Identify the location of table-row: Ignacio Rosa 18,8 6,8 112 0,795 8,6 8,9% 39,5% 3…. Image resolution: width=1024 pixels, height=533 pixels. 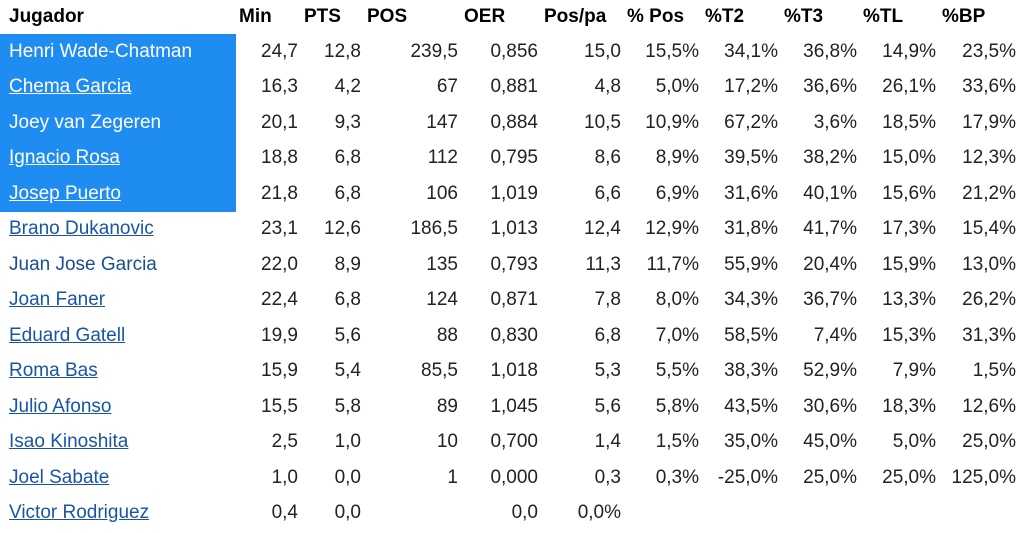
(512, 158).